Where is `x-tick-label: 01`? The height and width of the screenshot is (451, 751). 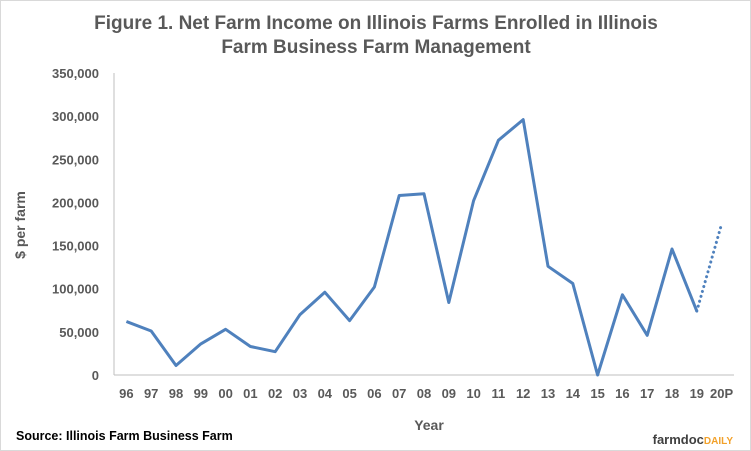 x-tick-label: 01 is located at coordinates (250, 393).